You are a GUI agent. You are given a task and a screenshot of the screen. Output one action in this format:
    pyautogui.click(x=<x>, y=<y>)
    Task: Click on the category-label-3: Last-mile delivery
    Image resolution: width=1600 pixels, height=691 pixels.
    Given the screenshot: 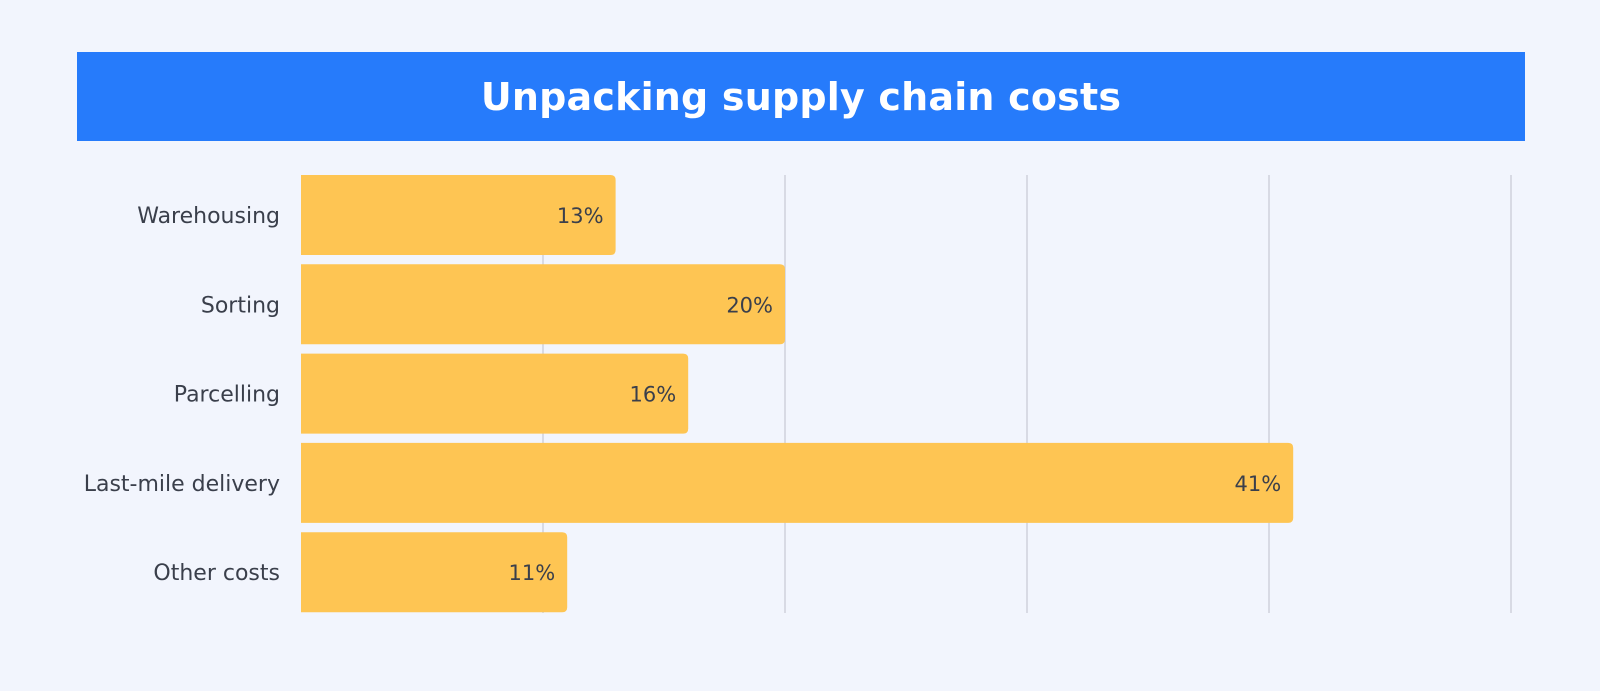 What is the action you would take?
    pyautogui.click(x=182, y=484)
    